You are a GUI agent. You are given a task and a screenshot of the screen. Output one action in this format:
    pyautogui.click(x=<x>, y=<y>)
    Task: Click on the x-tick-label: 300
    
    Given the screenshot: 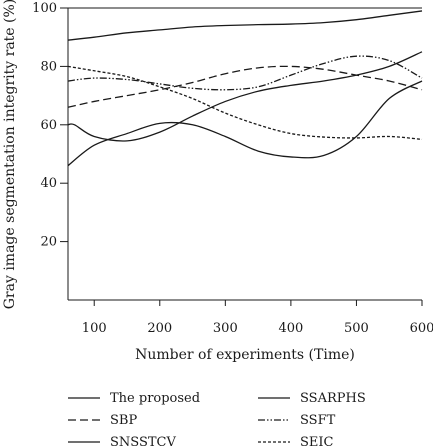 What is the action you would take?
    pyautogui.click(x=225, y=328)
    